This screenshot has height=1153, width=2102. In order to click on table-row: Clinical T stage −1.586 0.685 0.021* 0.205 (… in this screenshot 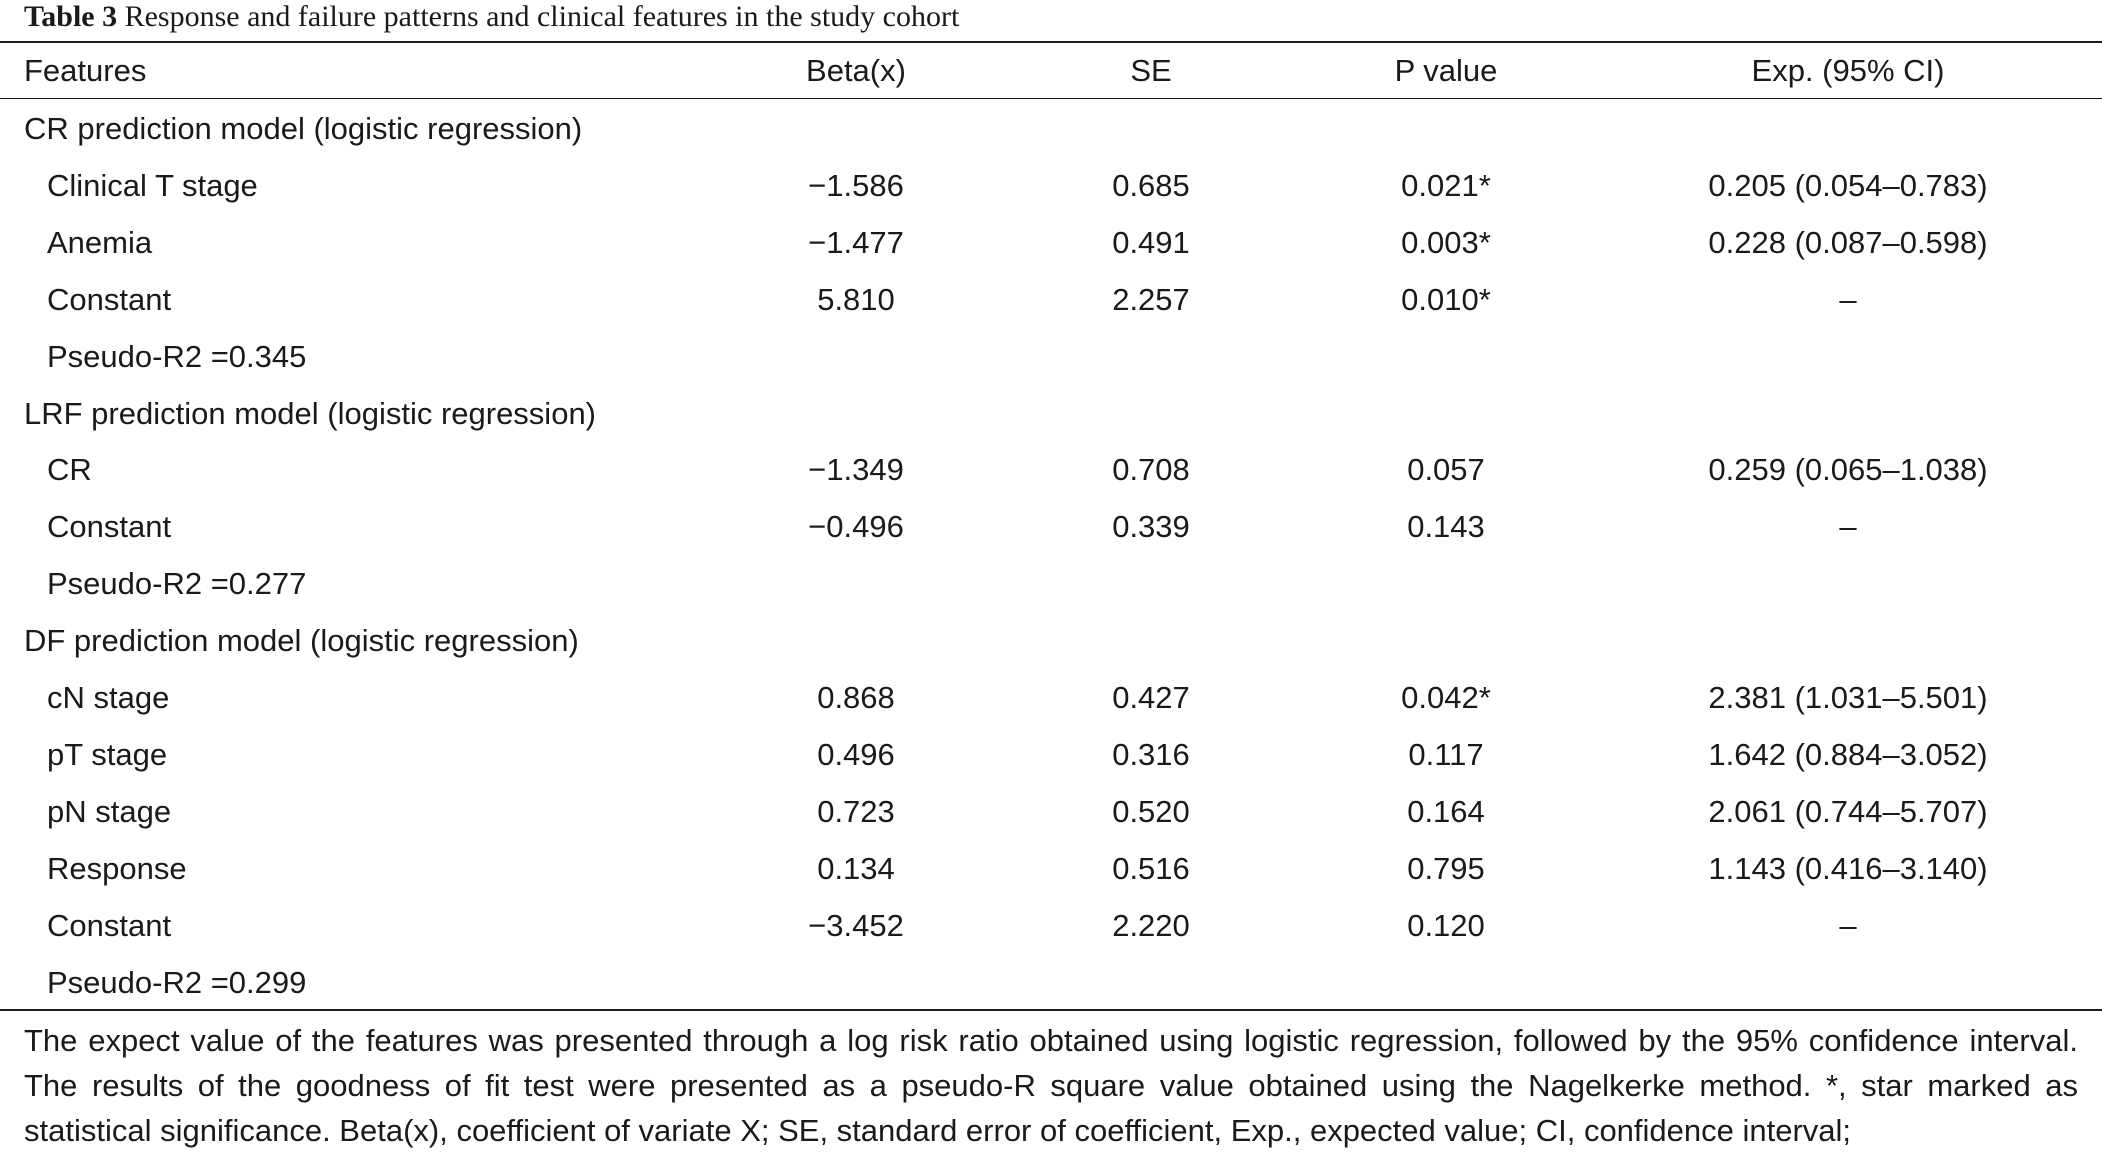, I will do `click(1051, 185)`.